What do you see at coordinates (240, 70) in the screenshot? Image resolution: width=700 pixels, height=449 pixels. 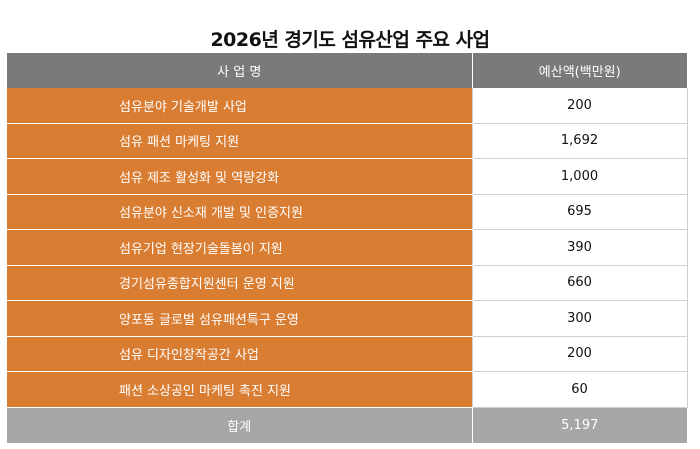 I see `header-business-name: 사 업 명` at bounding box center [240, 70].